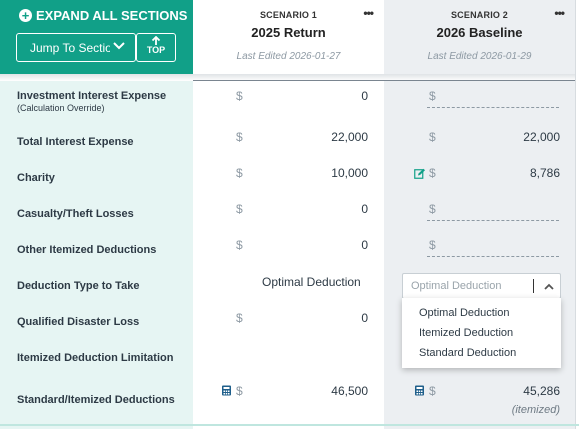 The height and width of the screenshot is (429, 579). I want to click on scenario-1-label: SCENARIO 1, so click(288, 15).